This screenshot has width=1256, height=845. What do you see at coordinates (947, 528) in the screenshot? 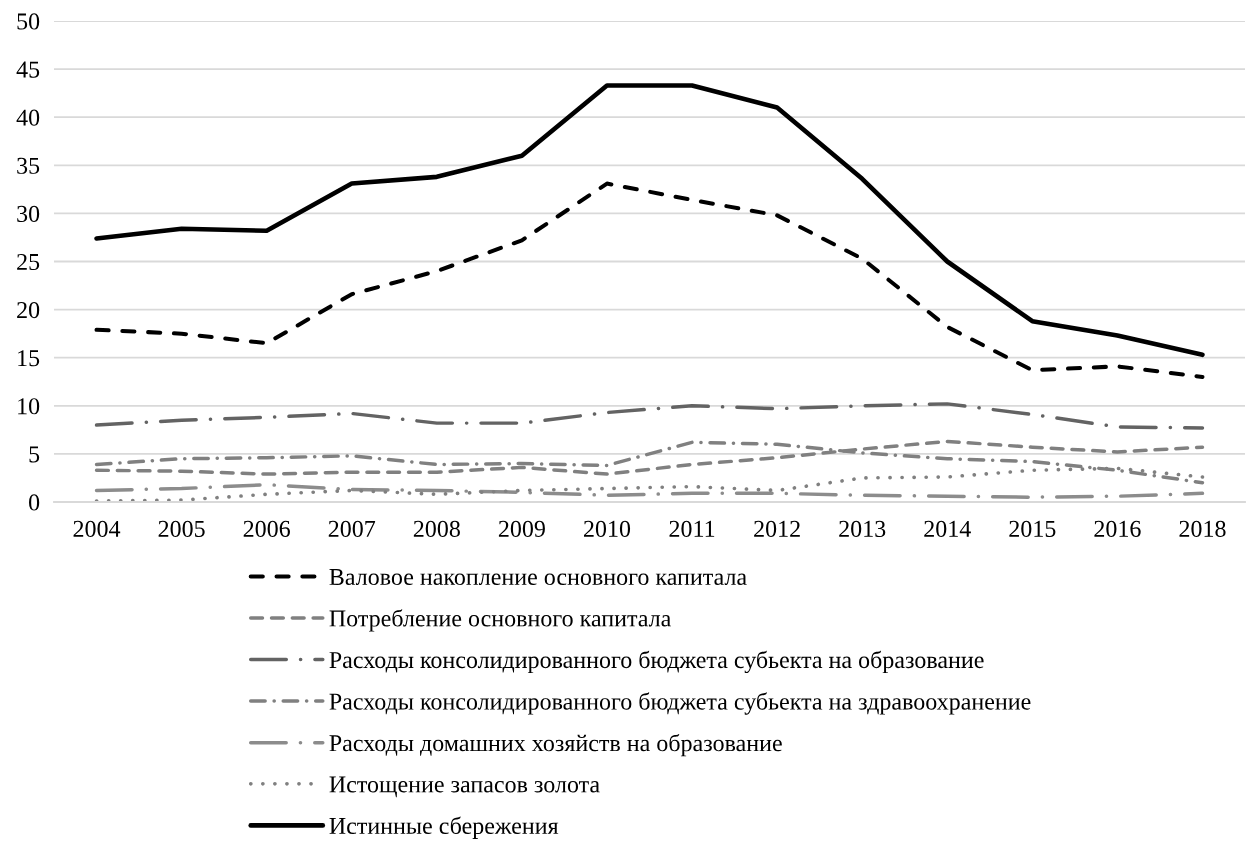
I see `x-tick-label: 2014` at bounding box center [947, 528].